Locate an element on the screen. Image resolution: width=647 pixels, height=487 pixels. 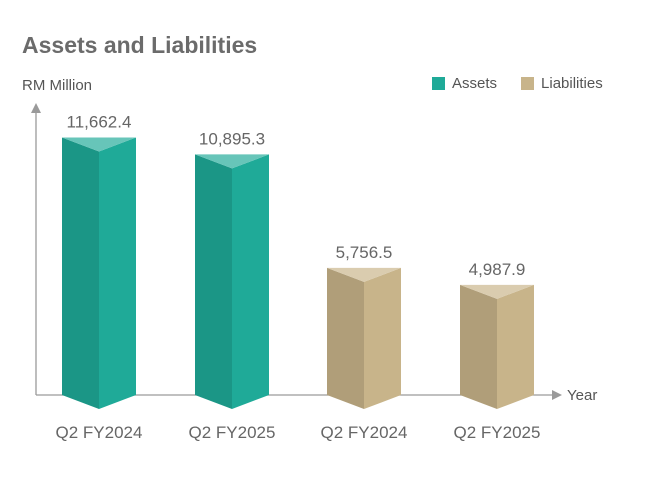
chart-legend: Assets Liabilities is located at coordinates (529, 83).